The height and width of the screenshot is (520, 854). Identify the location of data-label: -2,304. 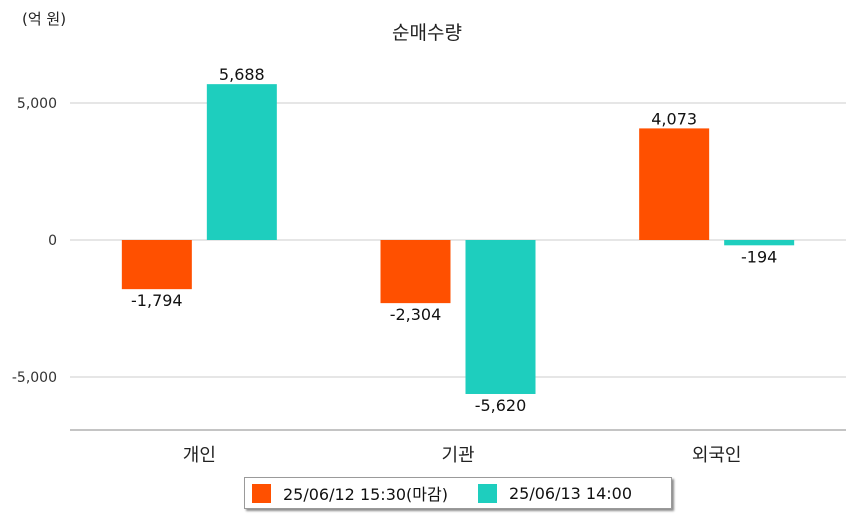
(416, 314).